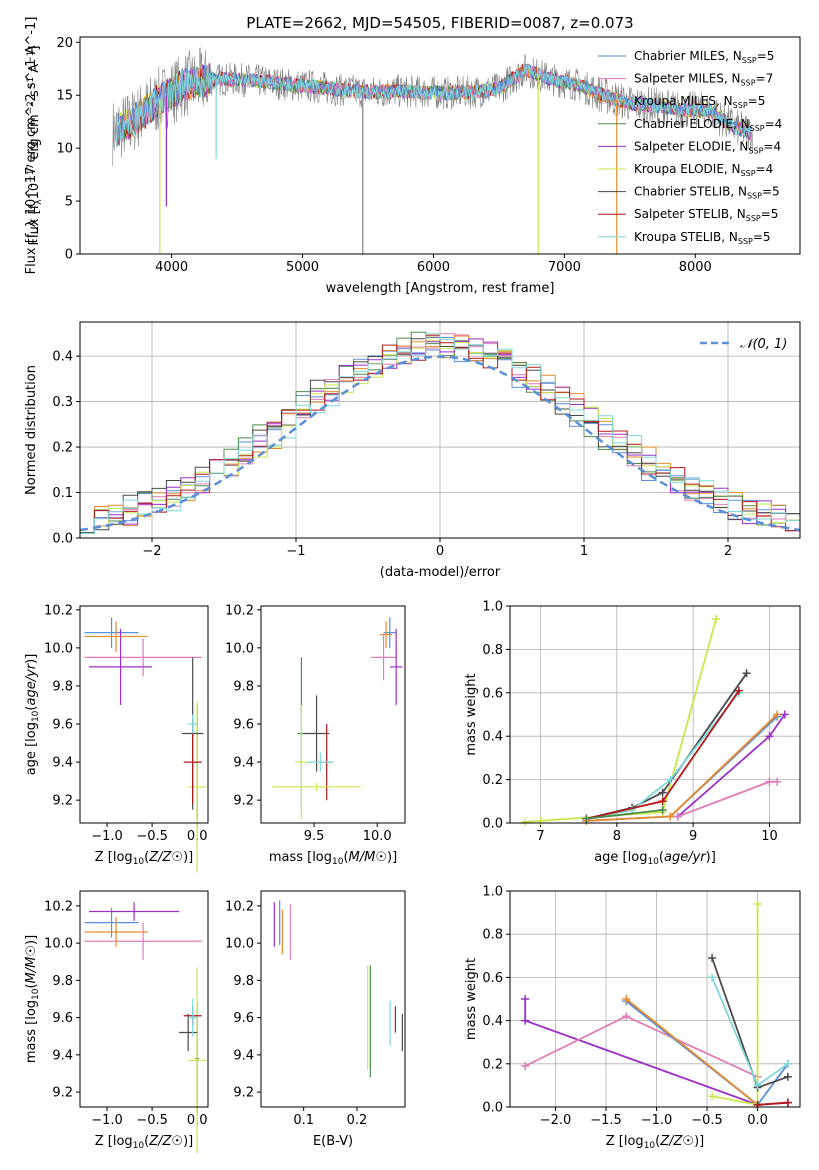 The height and width of the screenshot is (1170, 819). Describe the element at coordinates (302, 267) in the screenshot. I see `x-tick-label: 5000` at that location.